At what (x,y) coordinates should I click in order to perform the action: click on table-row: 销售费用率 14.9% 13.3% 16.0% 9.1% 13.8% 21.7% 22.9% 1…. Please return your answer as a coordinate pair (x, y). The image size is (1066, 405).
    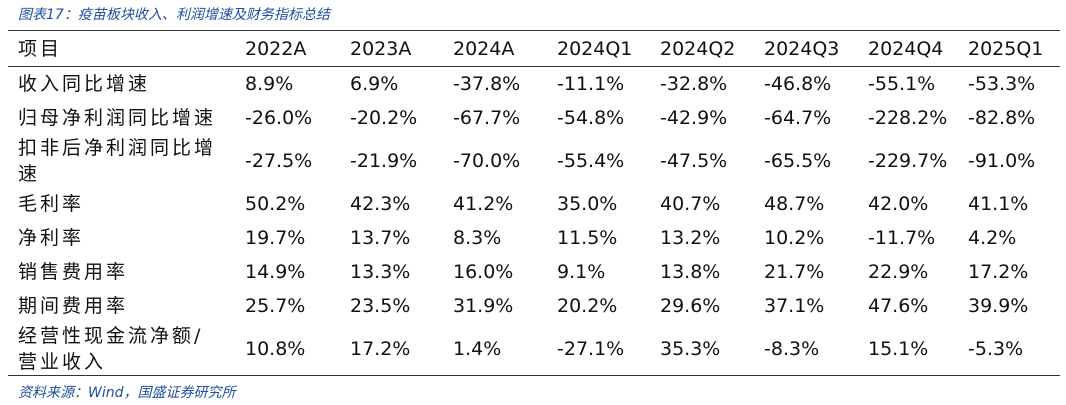
    Looking at the image, I should click on (534, 272).